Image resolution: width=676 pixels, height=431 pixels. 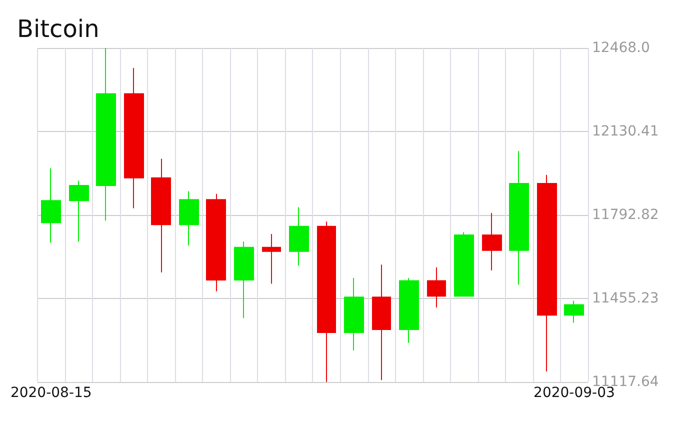 What do you see at coordinates (625, 215) in the screenshot?
I see `y-tick-label: 11792.82` at bounding box center [625, 215].